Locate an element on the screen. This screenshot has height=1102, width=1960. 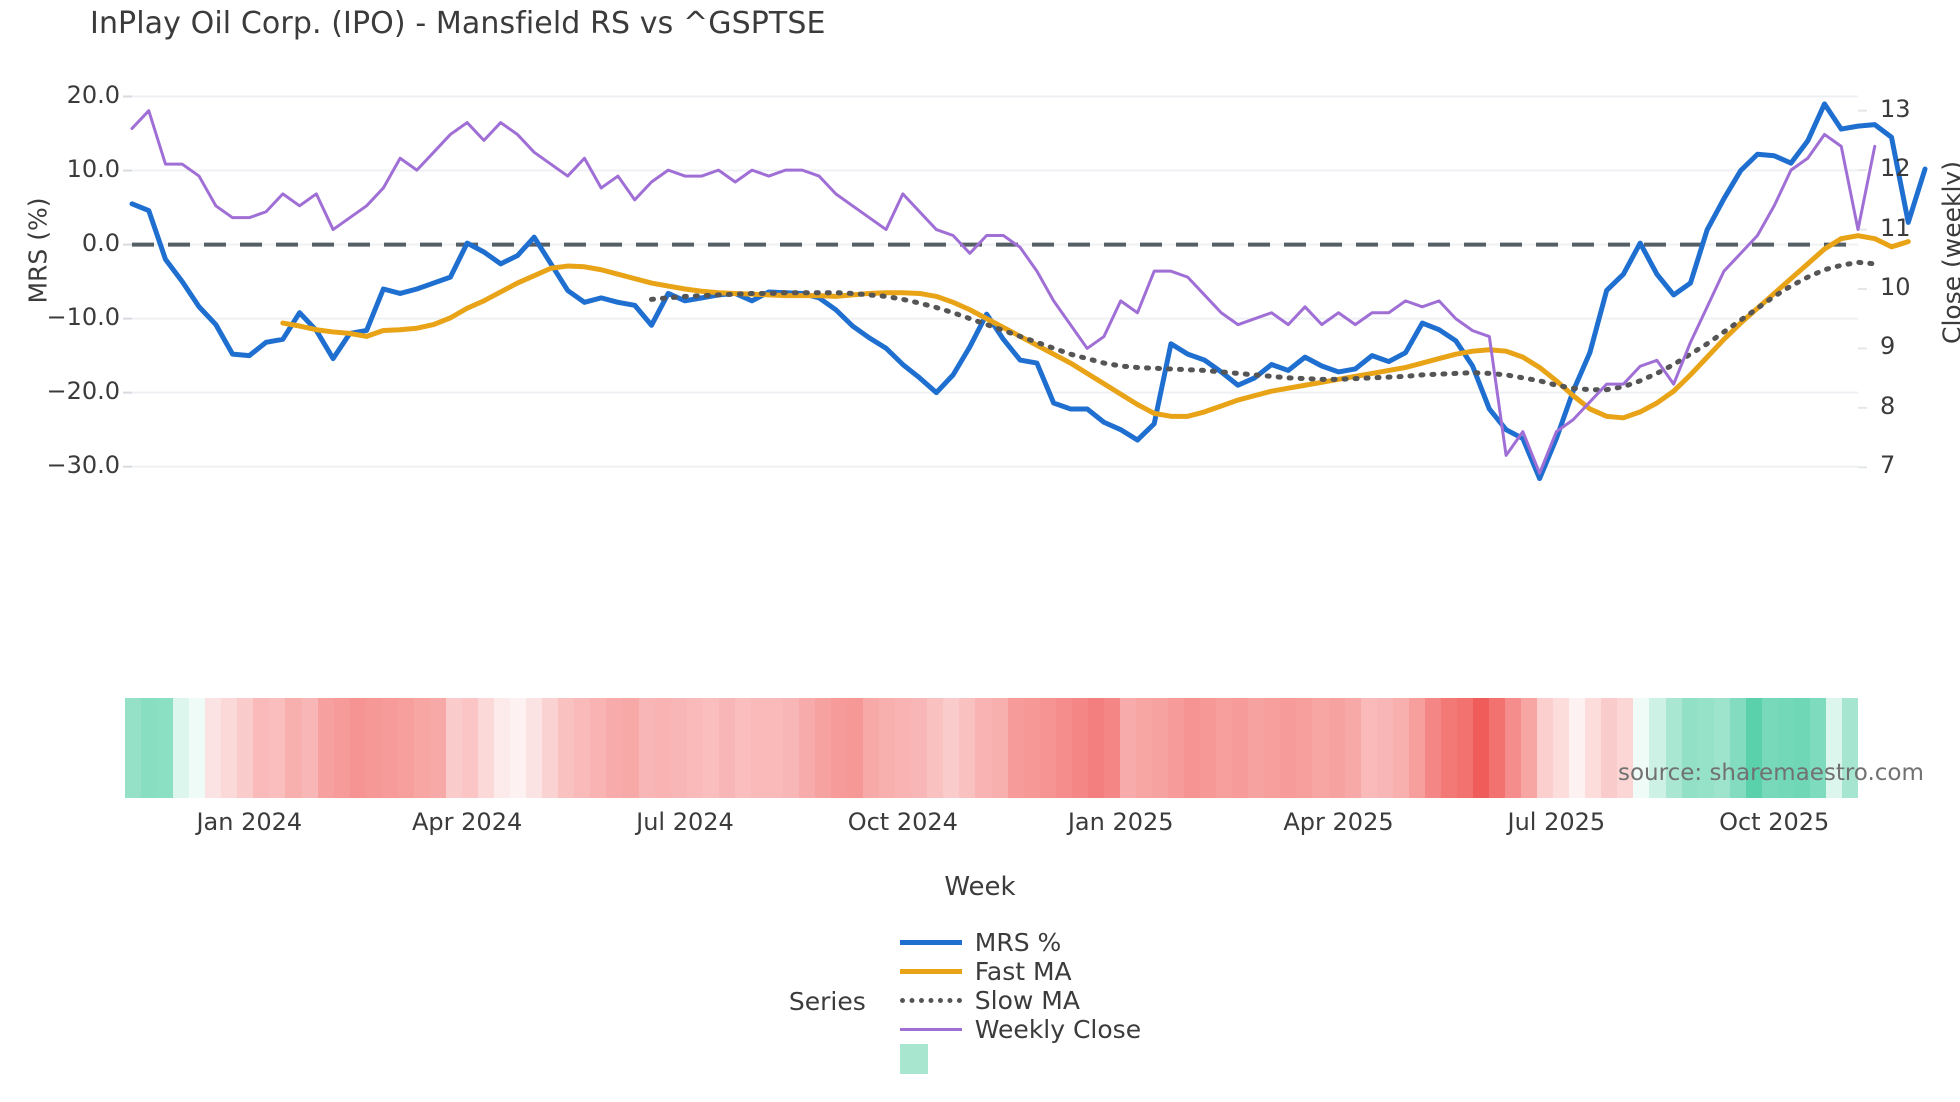
legend-item: MRS % is located at coordinates (1020, 942).